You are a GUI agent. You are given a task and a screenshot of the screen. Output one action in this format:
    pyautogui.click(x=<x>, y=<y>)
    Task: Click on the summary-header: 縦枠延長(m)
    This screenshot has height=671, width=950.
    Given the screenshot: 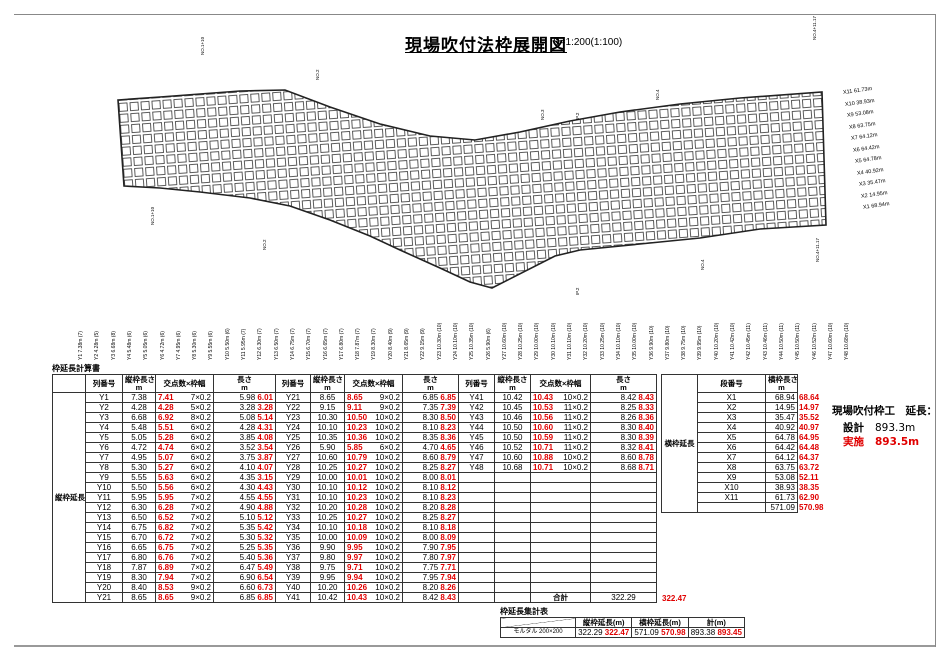 What is the action you would take?
    pyautogui.click(x=603, y=622)
    